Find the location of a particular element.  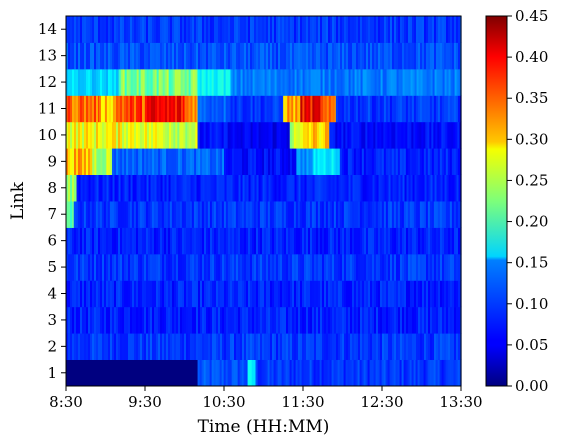

y-tick-label: 12 is located at coordinates (47, 82).